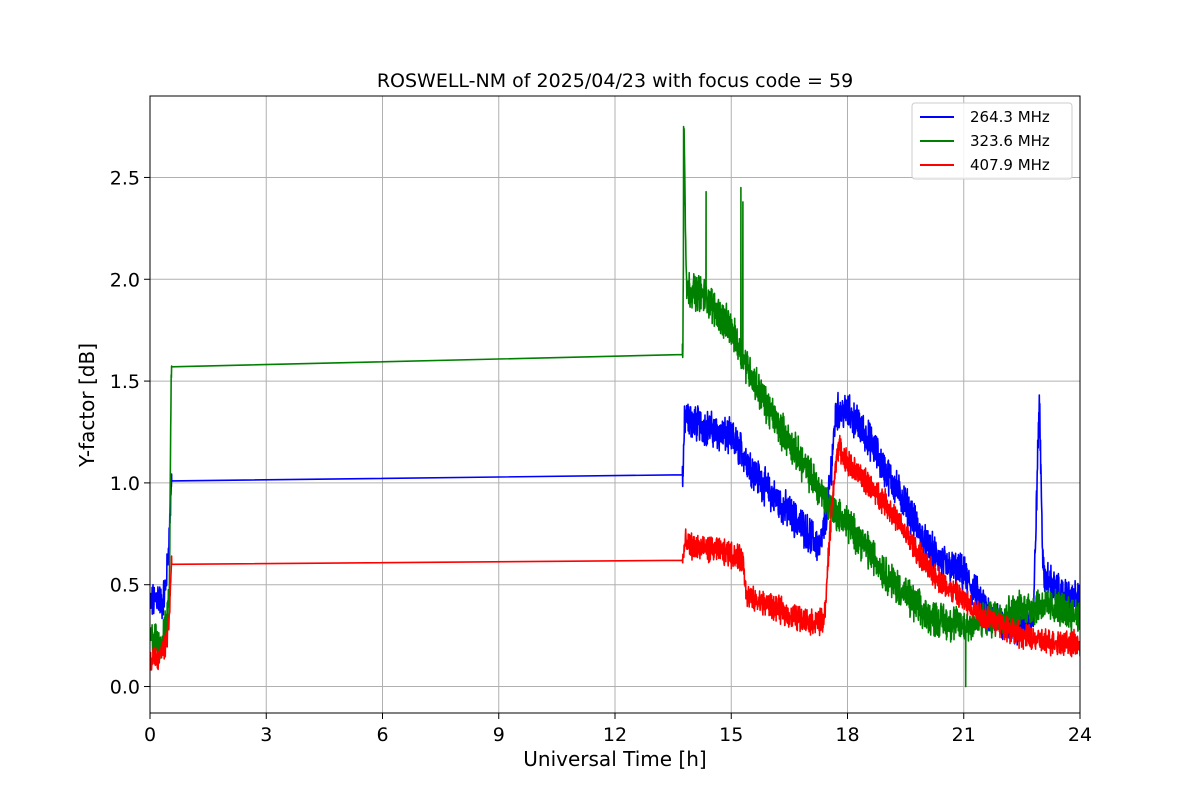 The width and height of the screenshot is (1200, 800). What do you see at coordinates (125, 178) in the screenshot?
I see `y-tick-label: 2.5` at bounding box center [125, 178].